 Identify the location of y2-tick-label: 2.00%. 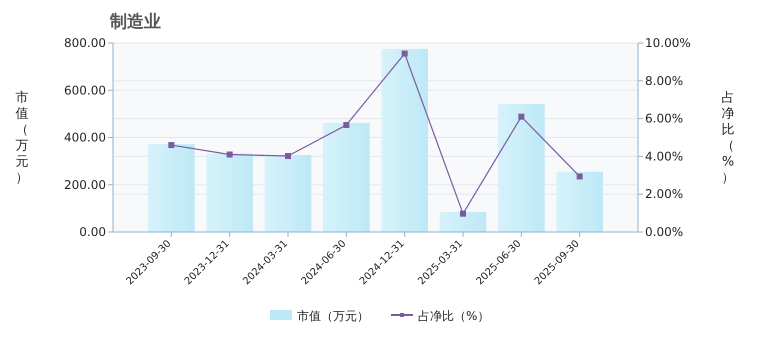
(664, 194).